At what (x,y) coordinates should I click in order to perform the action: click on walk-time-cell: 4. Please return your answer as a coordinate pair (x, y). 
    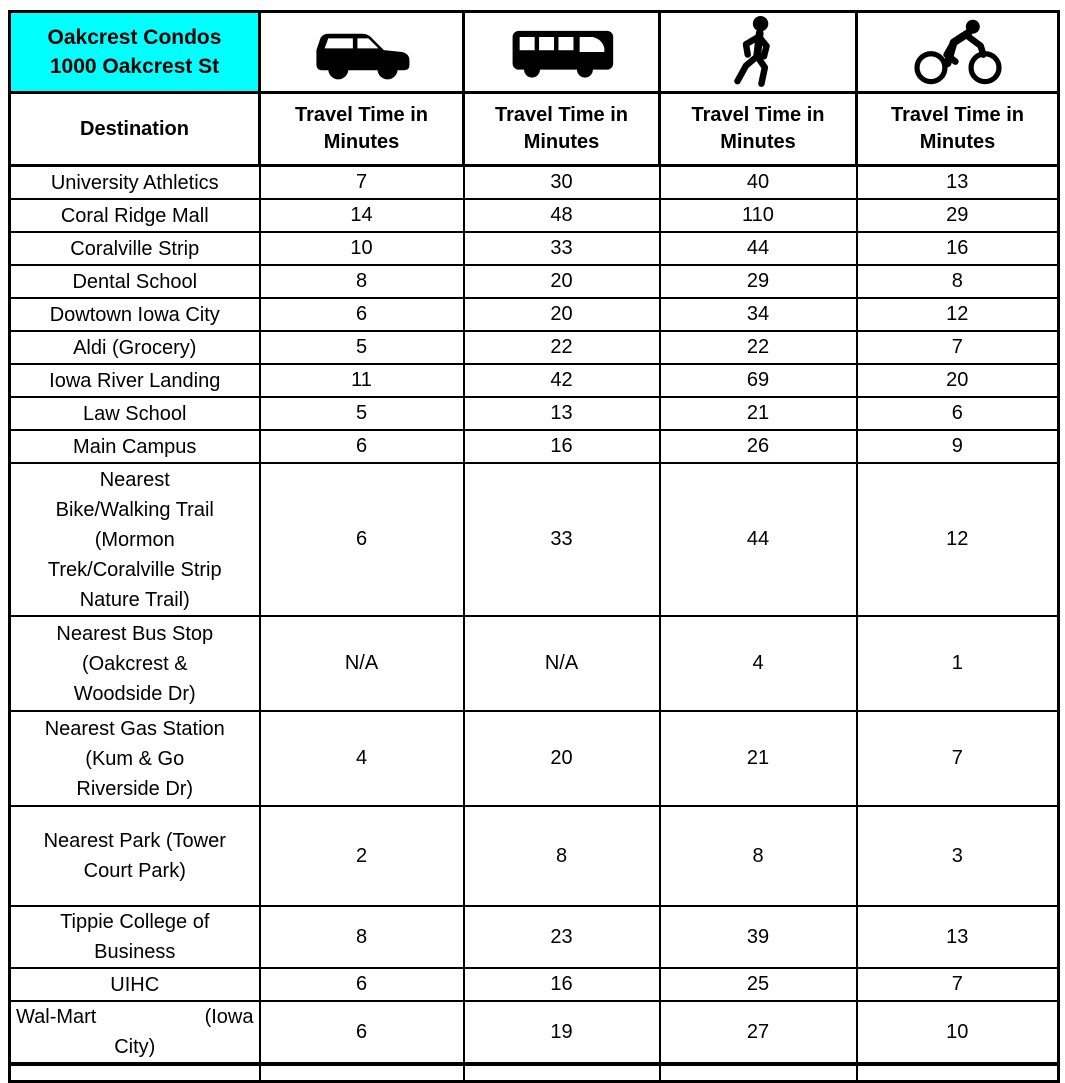
    Looking at the image, I should click on (758, 663).